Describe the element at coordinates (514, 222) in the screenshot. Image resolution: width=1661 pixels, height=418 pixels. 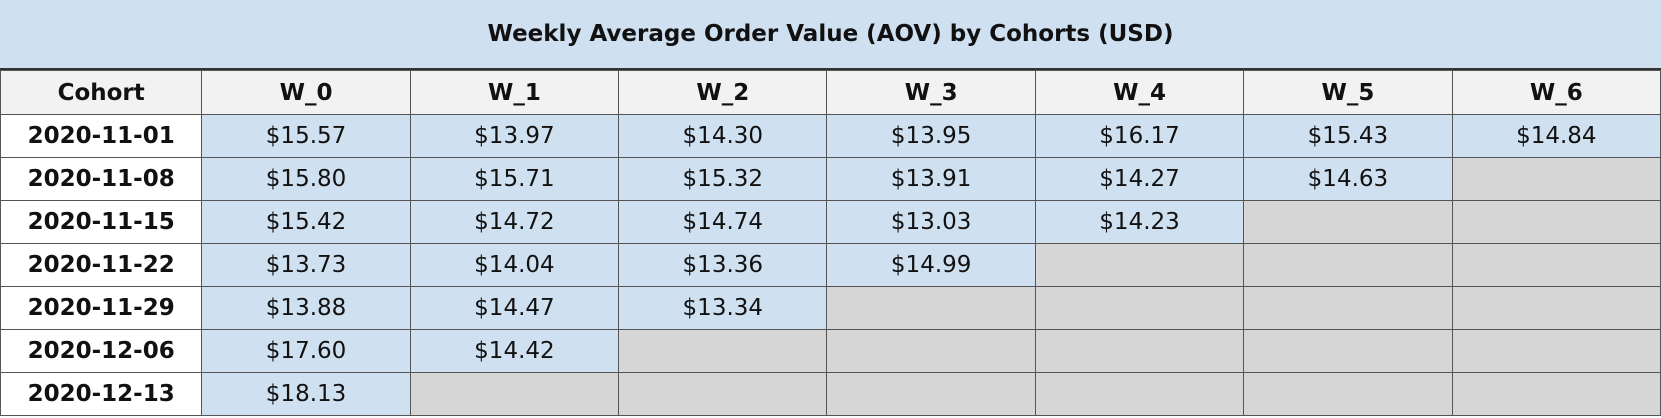
I see `aov-value-cell: $14.72` at that location.